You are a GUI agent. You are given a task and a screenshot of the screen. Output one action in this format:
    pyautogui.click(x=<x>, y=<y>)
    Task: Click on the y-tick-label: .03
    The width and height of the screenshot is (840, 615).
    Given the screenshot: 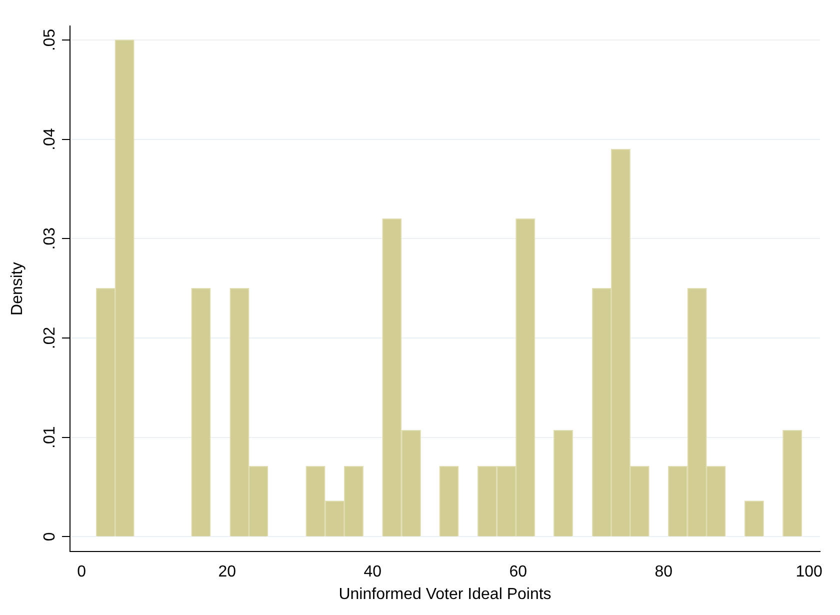 What is the action you would take?
    pyautogui.click(x=49, y=238)
    